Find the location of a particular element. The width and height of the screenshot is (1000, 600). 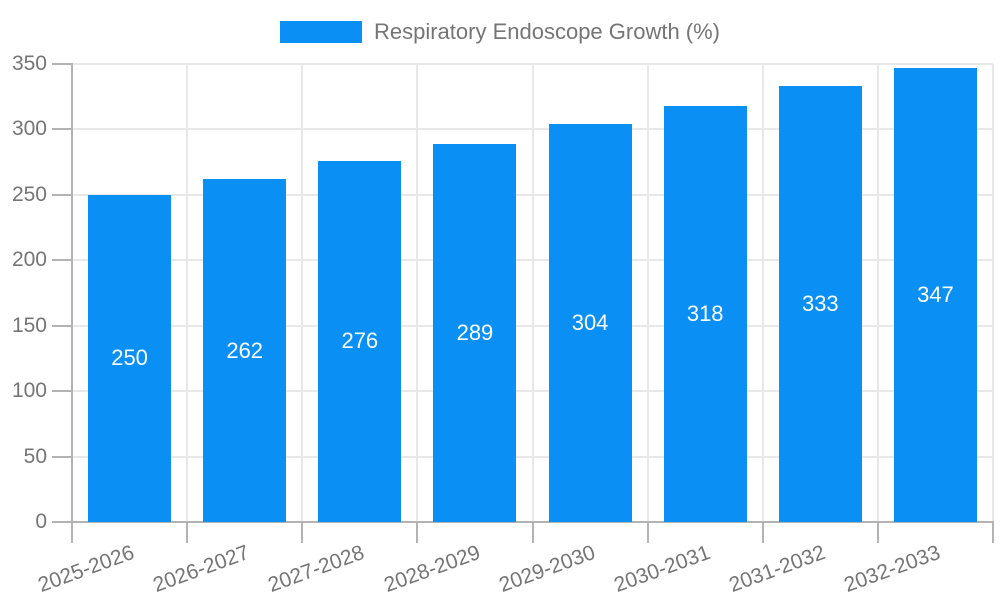

x-axis-label: 2031-2032 is located at coordinates (777, 569).